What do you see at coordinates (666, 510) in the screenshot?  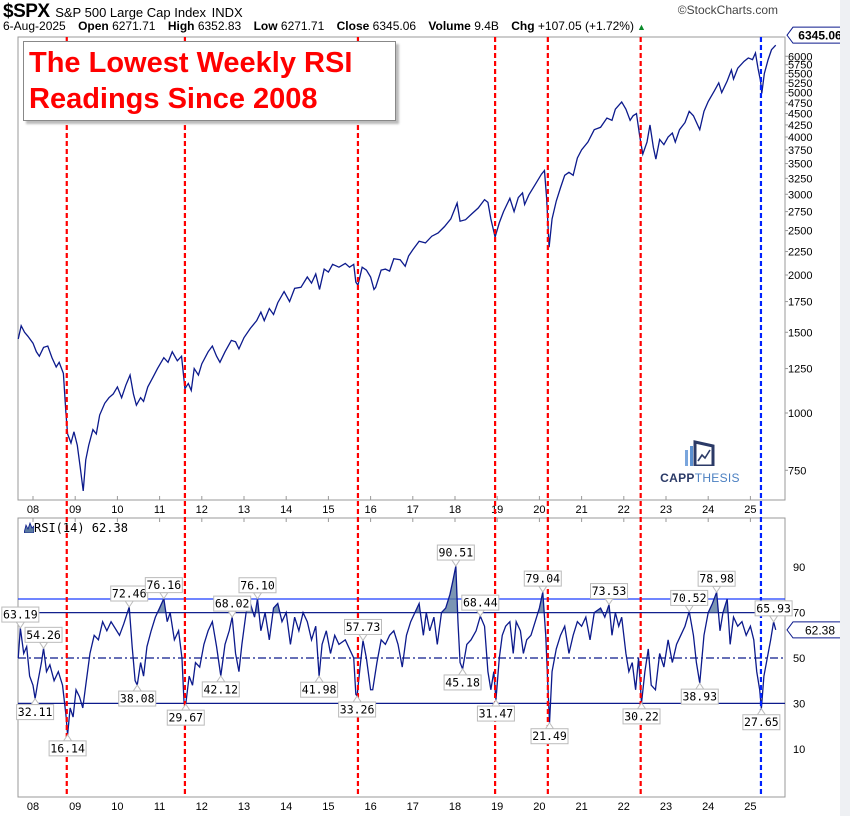 I see `year-label: 23` at bounding box center [666, 510].